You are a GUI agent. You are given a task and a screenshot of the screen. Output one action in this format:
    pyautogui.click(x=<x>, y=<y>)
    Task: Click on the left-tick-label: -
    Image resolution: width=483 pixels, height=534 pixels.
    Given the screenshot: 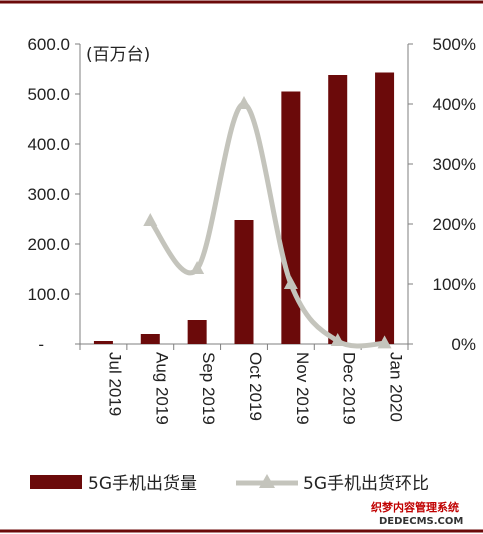 What is the action you would take?
    pyautogui.click(x=41, y=344)
    